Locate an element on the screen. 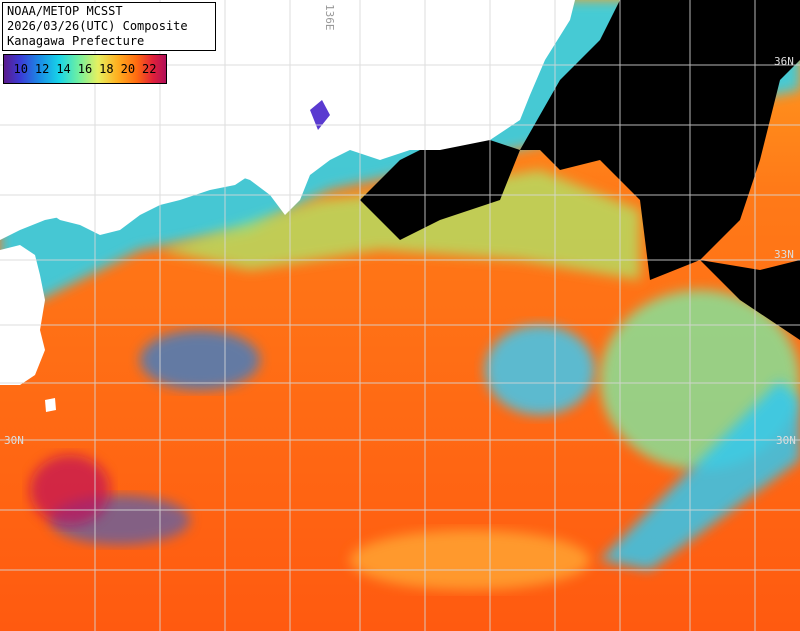 This screenshot has width=800, height=631. legend-label: 20 is located at coordinates (128, 69).